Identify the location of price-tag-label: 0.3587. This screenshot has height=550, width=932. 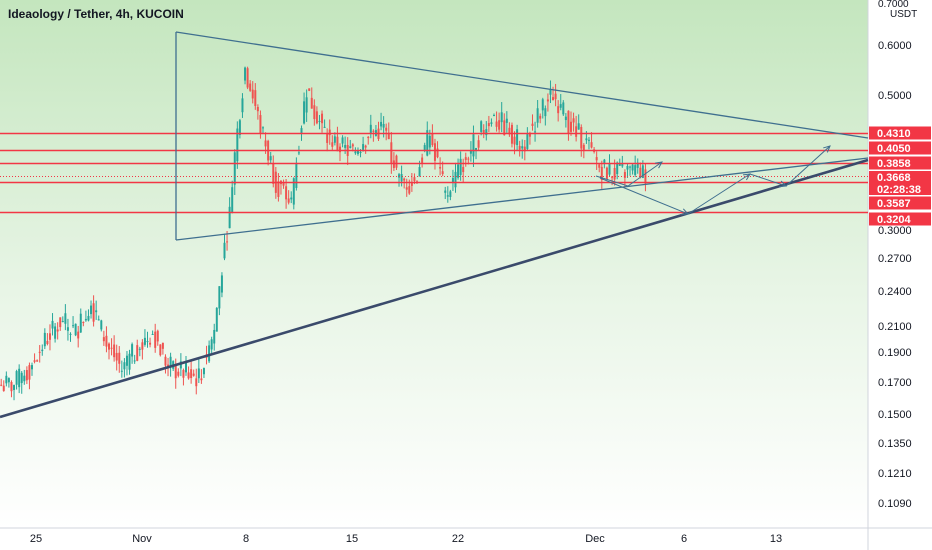
(894, 204).